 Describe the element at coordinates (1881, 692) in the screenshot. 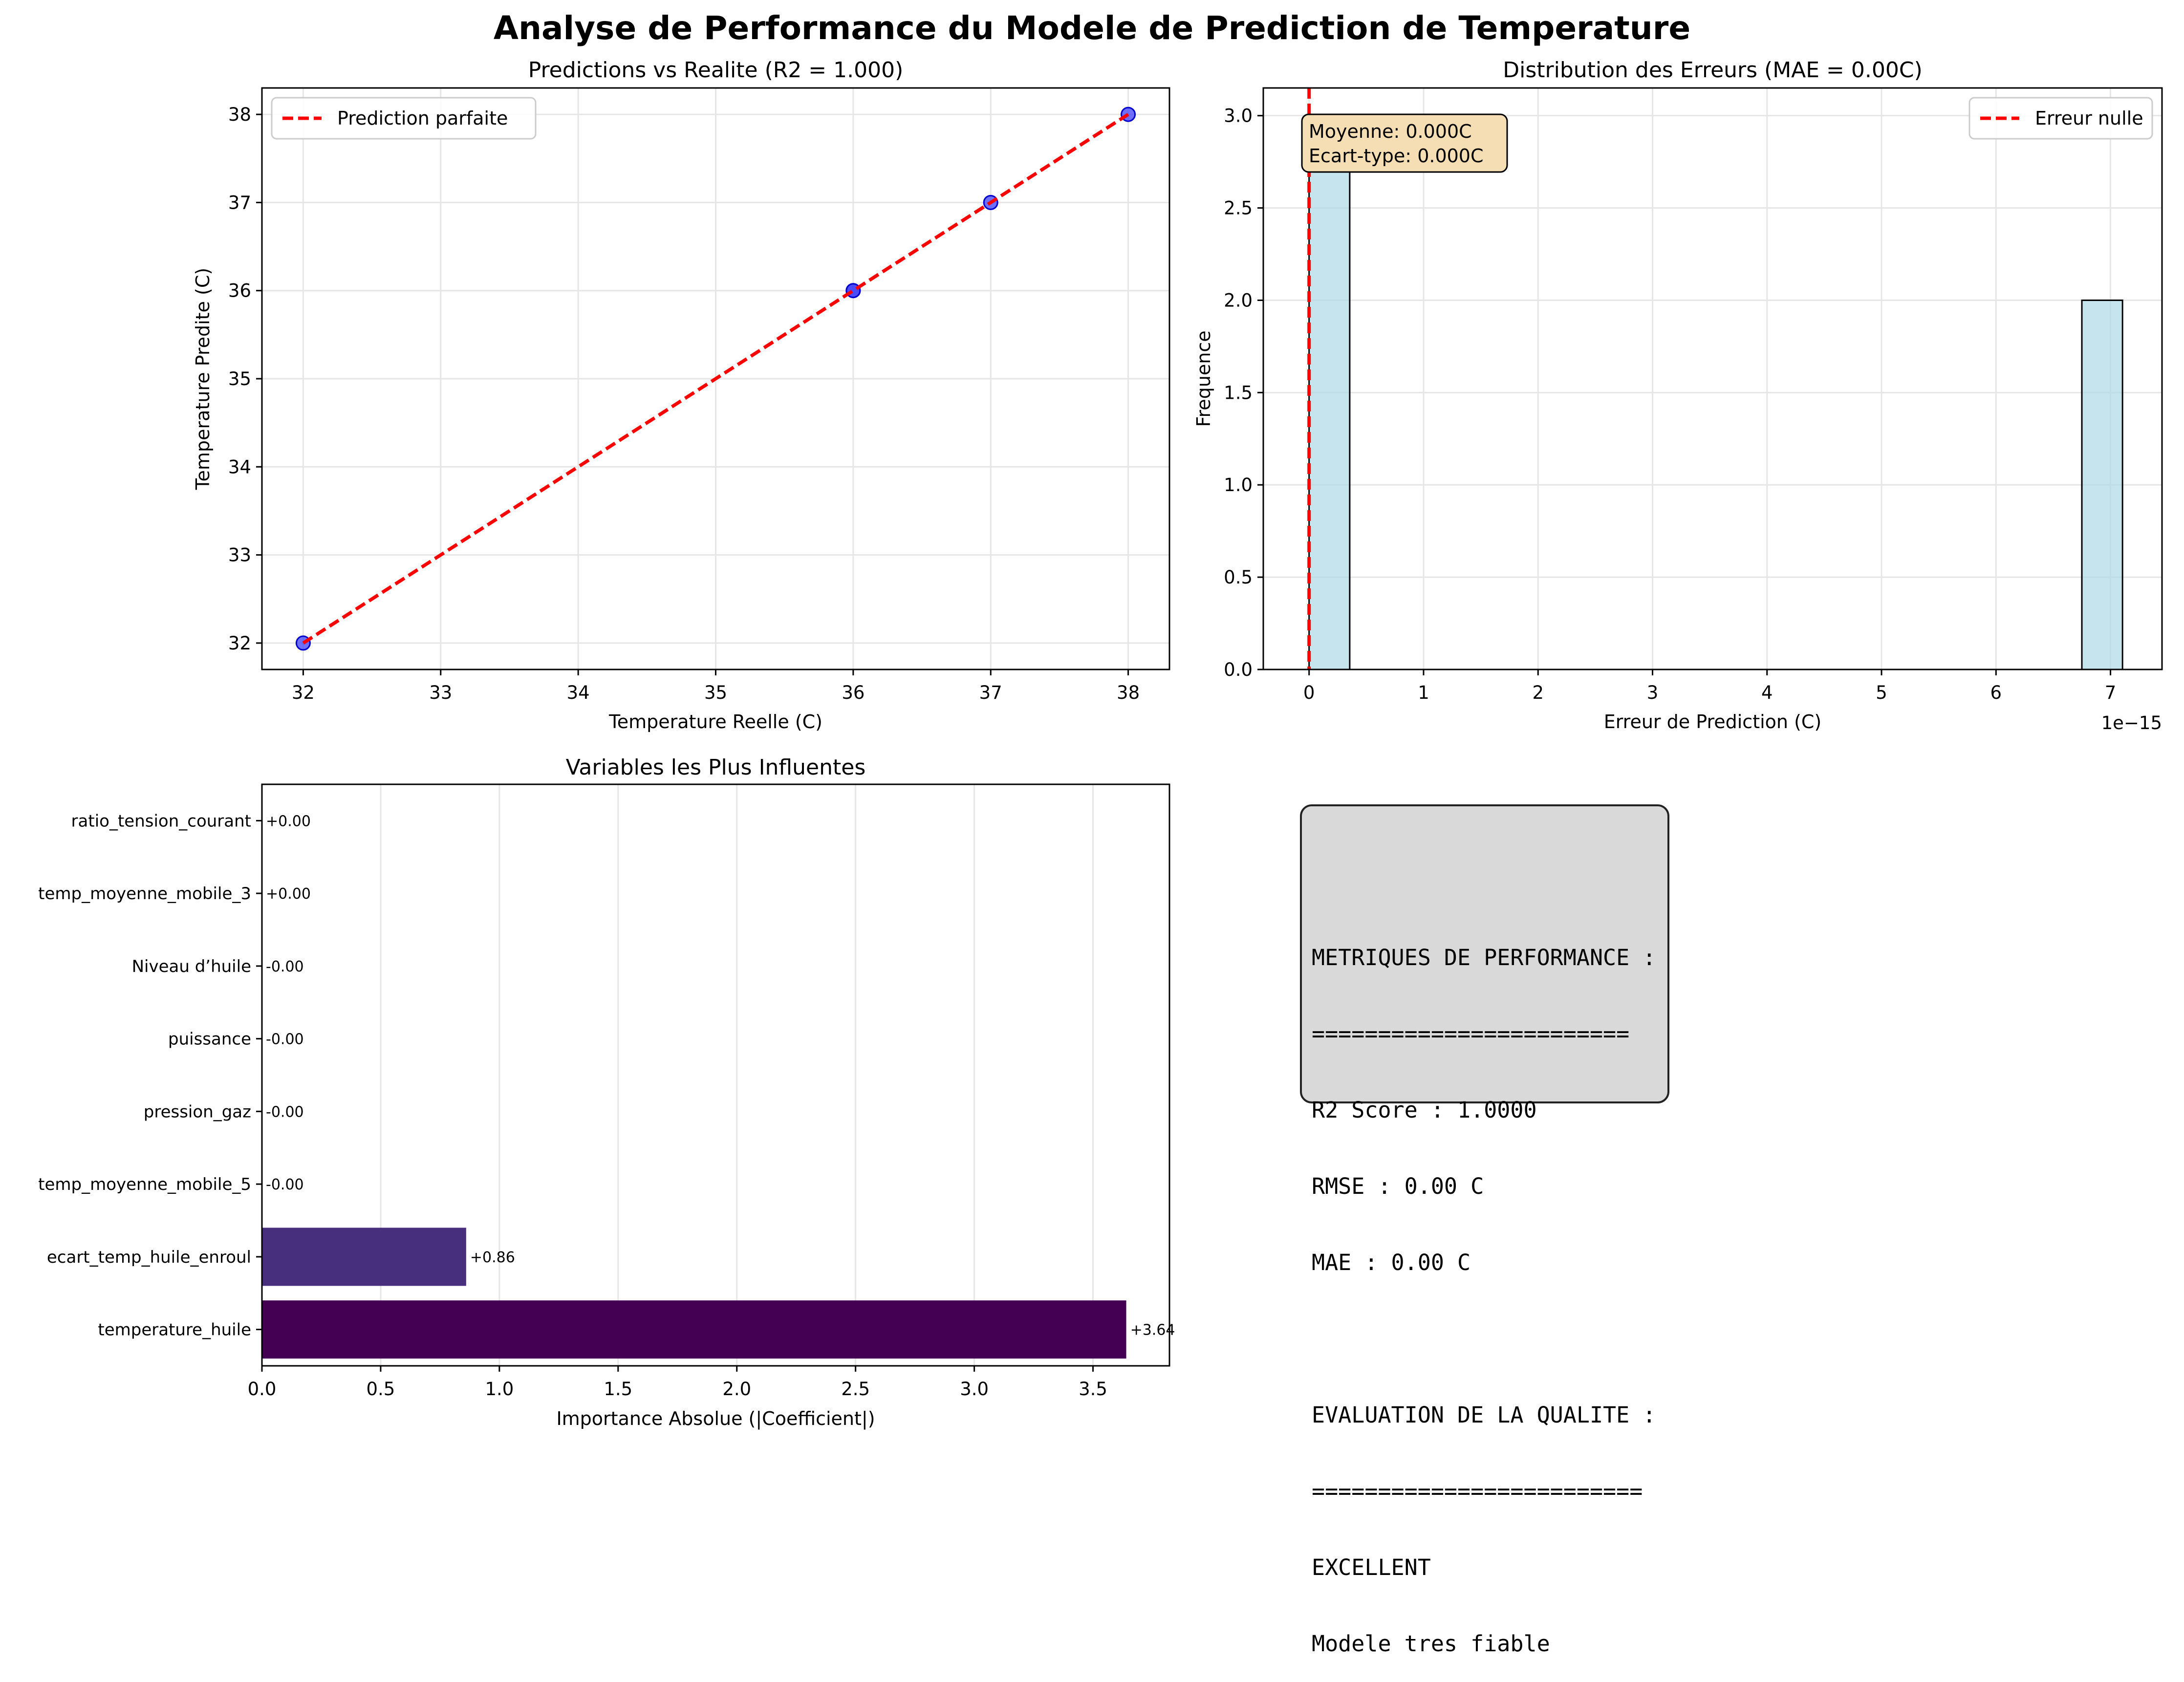

I see `x-tick-label: 5` at that location.